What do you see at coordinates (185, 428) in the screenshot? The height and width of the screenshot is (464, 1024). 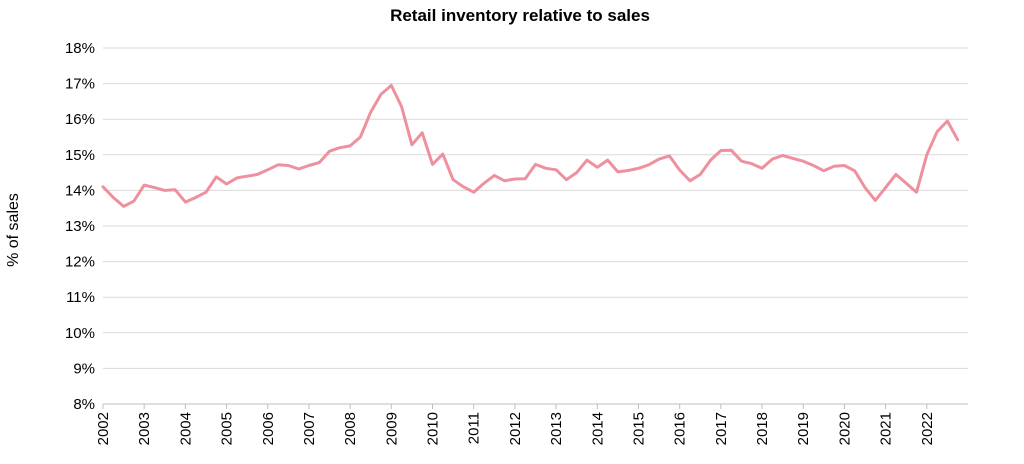 I see `x-tick-label: 2004` at bounding box center [185, 428].